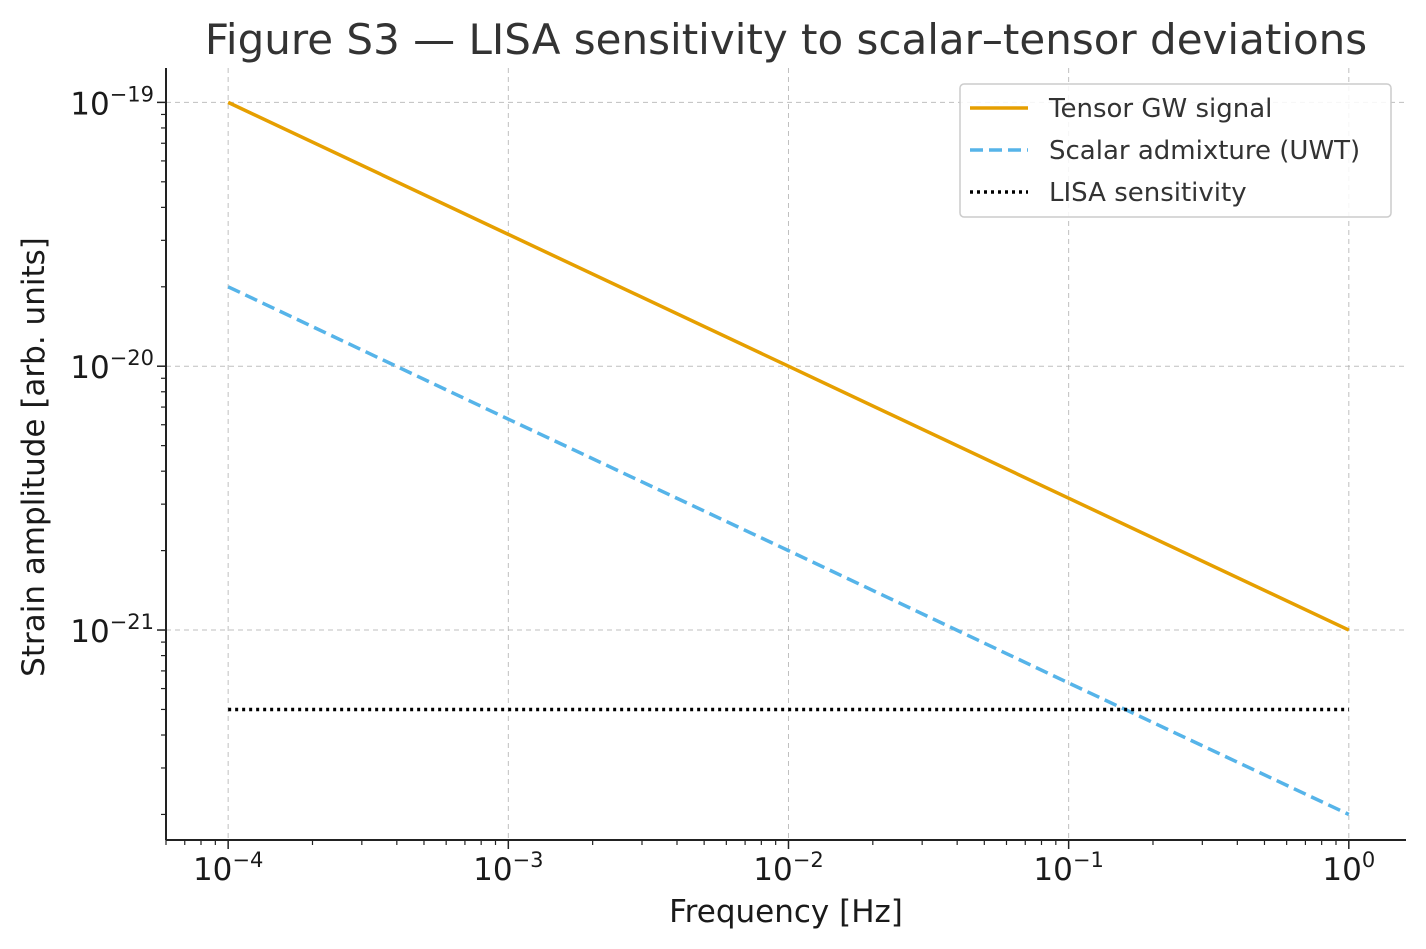 This screenshot has width=1426, height=949. What do you see at coordinates (1204, 151) in the screenshot?
I see `legend-label-2: Scalar admixture (UWT)` at bounding box center [1204, 151].